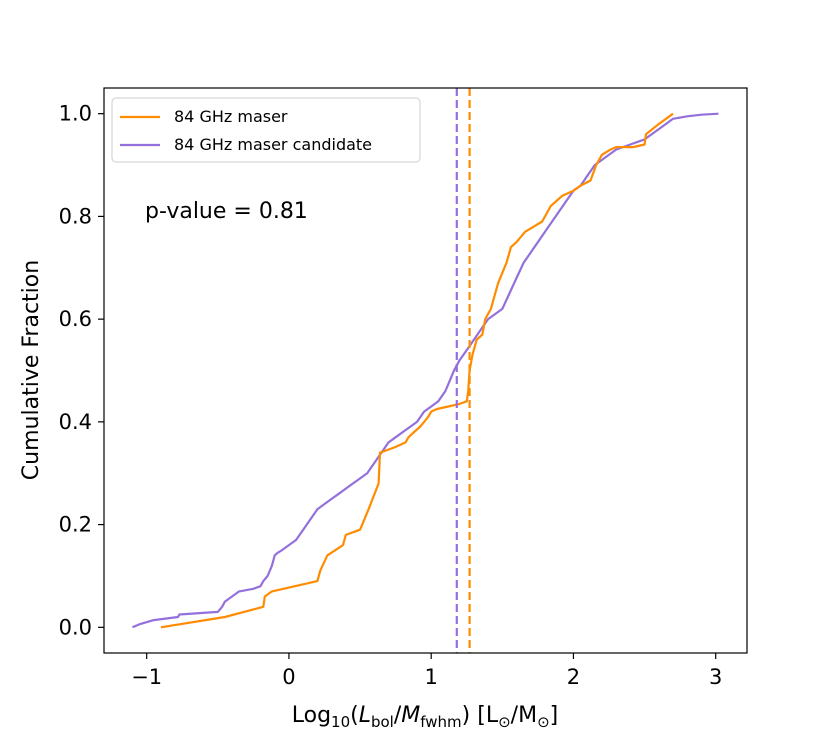 The width and height of the screenshot is (830, 734). What do you see at coordinates (31, 370) in the screenshot?
I see `y-axis-label: Cumulative Fraction` at bounding box center [31, 370].